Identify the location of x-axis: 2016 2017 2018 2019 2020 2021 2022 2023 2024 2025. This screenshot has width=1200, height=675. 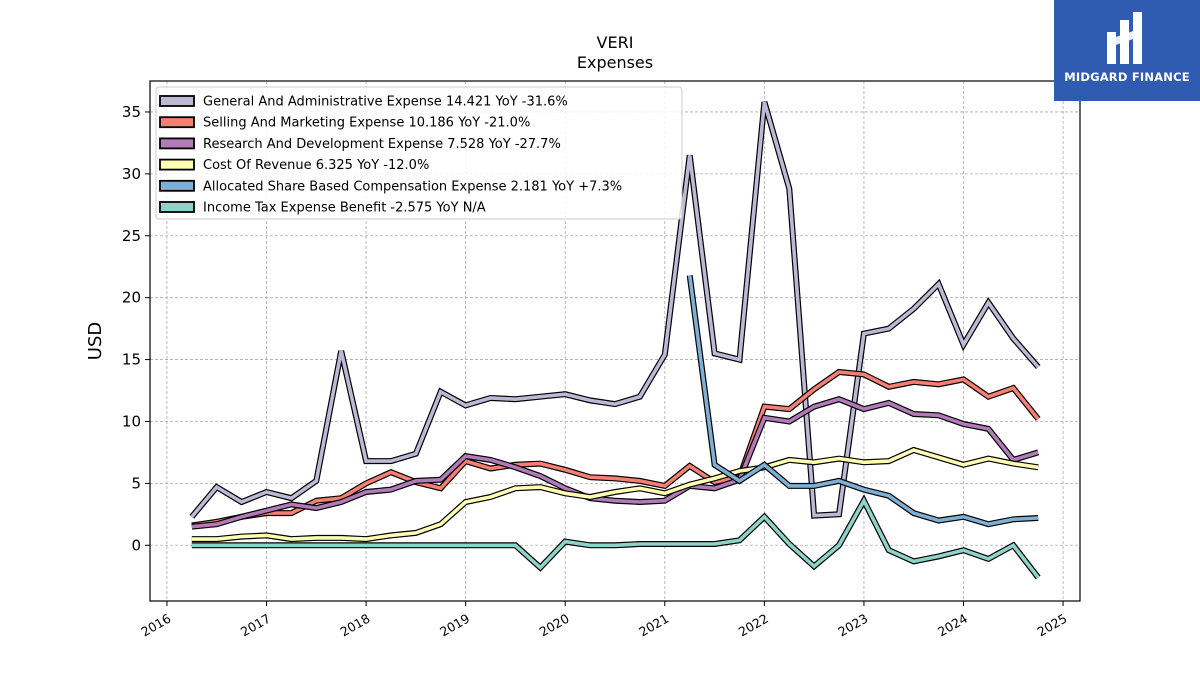
(604, 620).